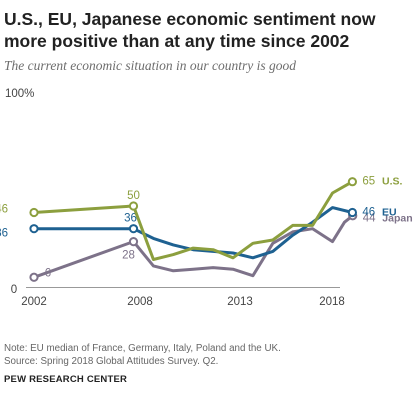 Image resolution: width=415 pixels, height=406 pixels. I want to click on marker-eu-mid, so click(133, 229).